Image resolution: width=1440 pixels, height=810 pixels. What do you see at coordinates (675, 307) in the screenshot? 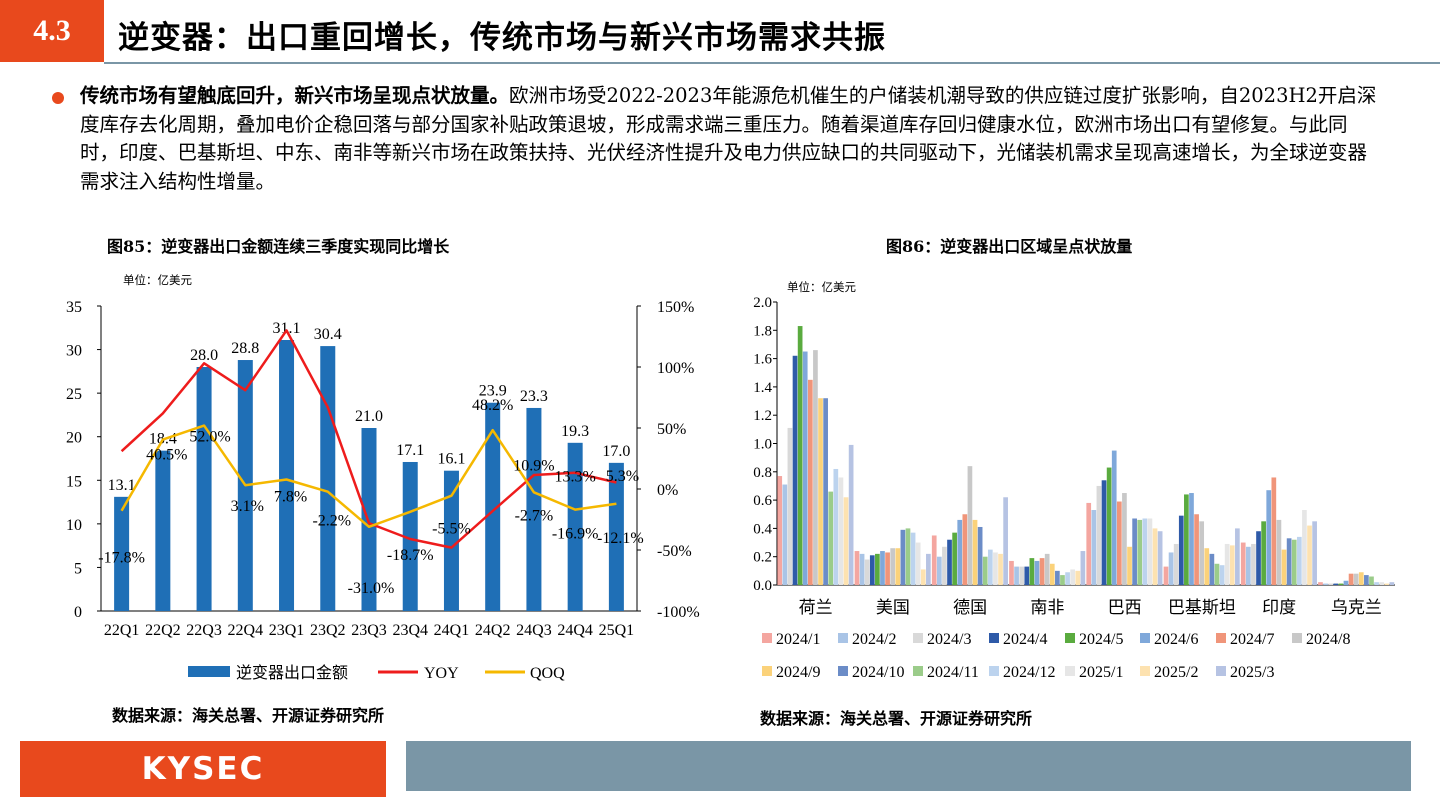
I see `fig85-y2-tick-label: 150%` at bounding box center [675, 307].